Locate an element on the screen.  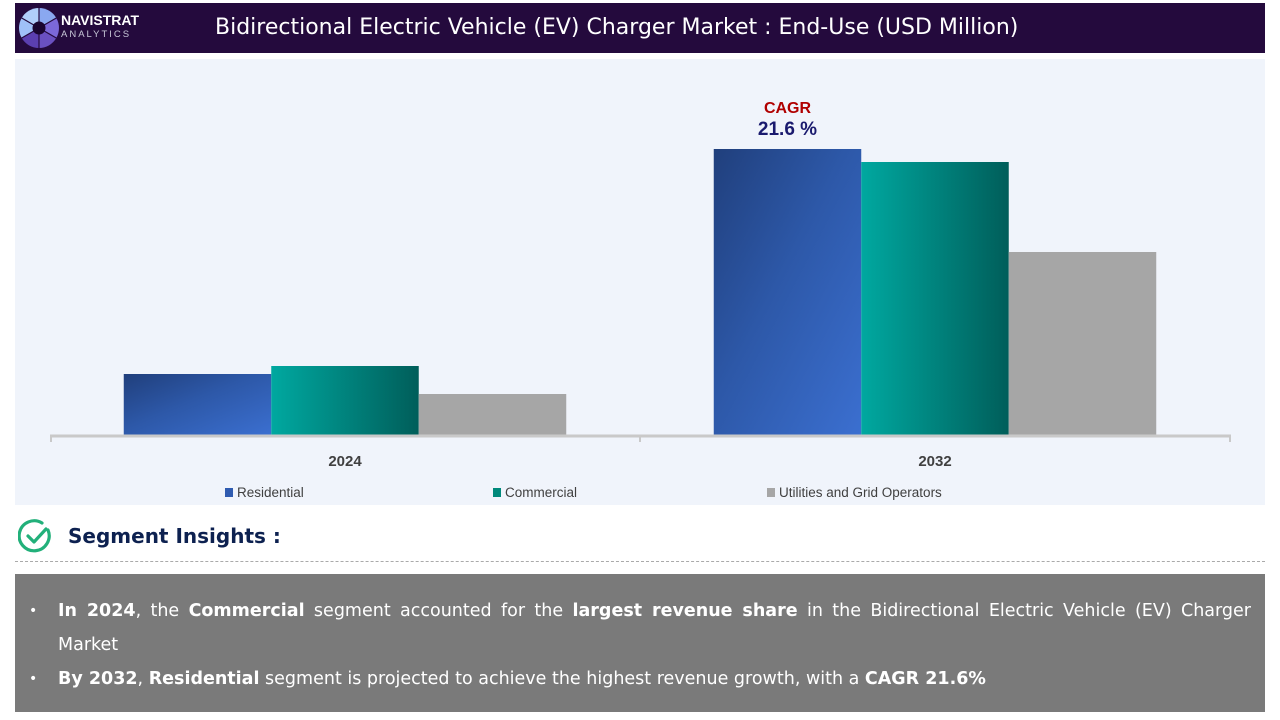
bar-utilities-and-grid-operators-2024 is located at coordinates (492, 414).